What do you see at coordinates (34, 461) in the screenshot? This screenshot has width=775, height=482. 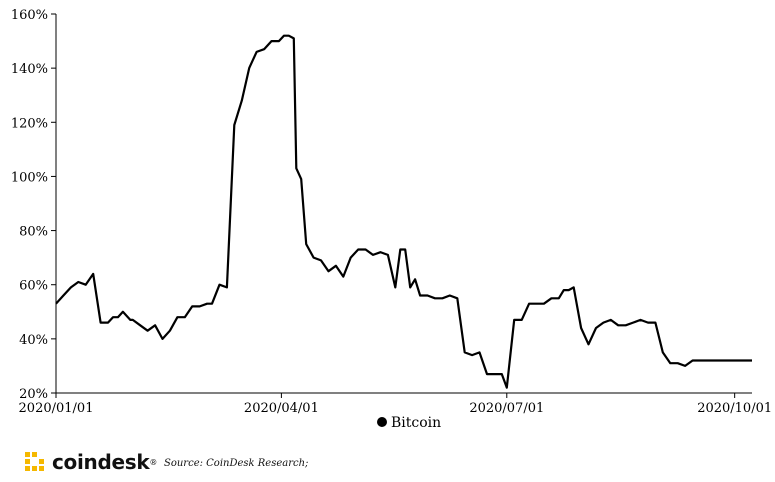 I see `coindesk-mark-icon` at bounding box center [34, 461].